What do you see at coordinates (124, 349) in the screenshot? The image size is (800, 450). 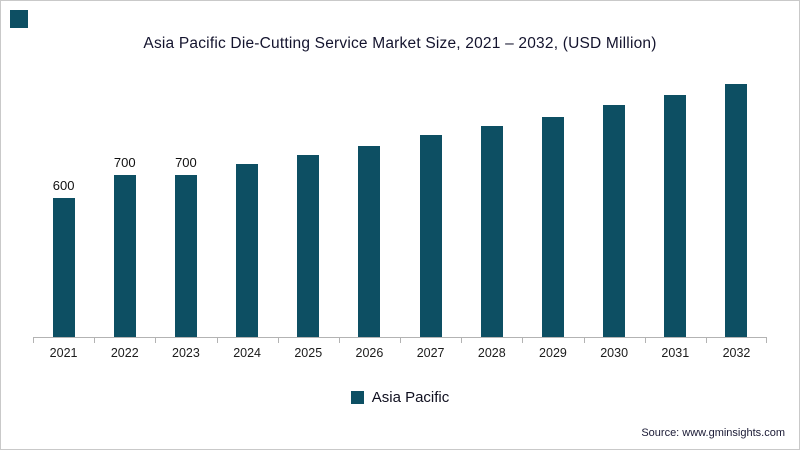 I see `x-axis-label: 2022` at bounding box center [124, 349].